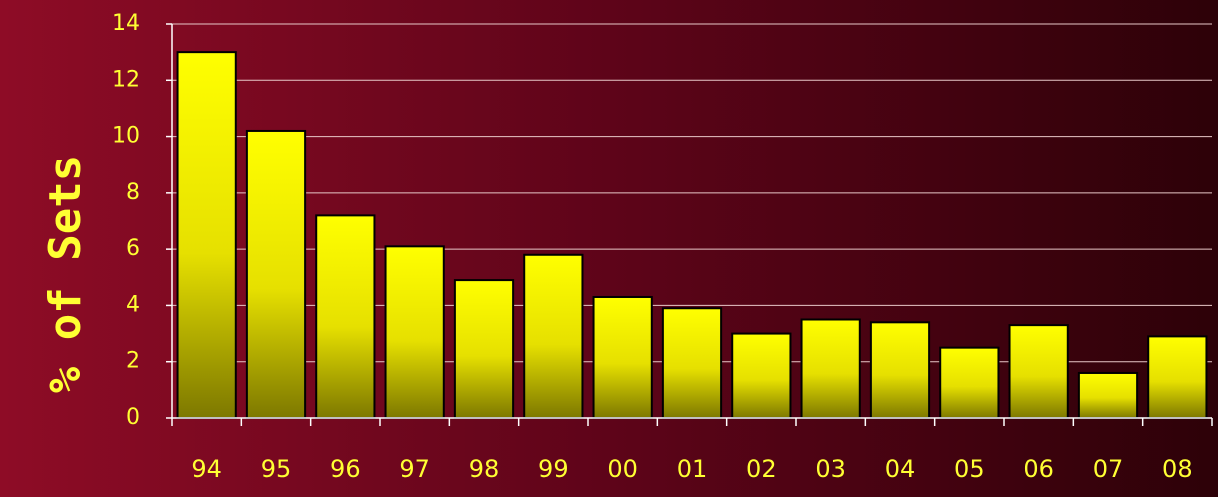  Describe the element at coordinates (1038, 469) in the screenshot. I see `x-tick-label: 06` at that location.